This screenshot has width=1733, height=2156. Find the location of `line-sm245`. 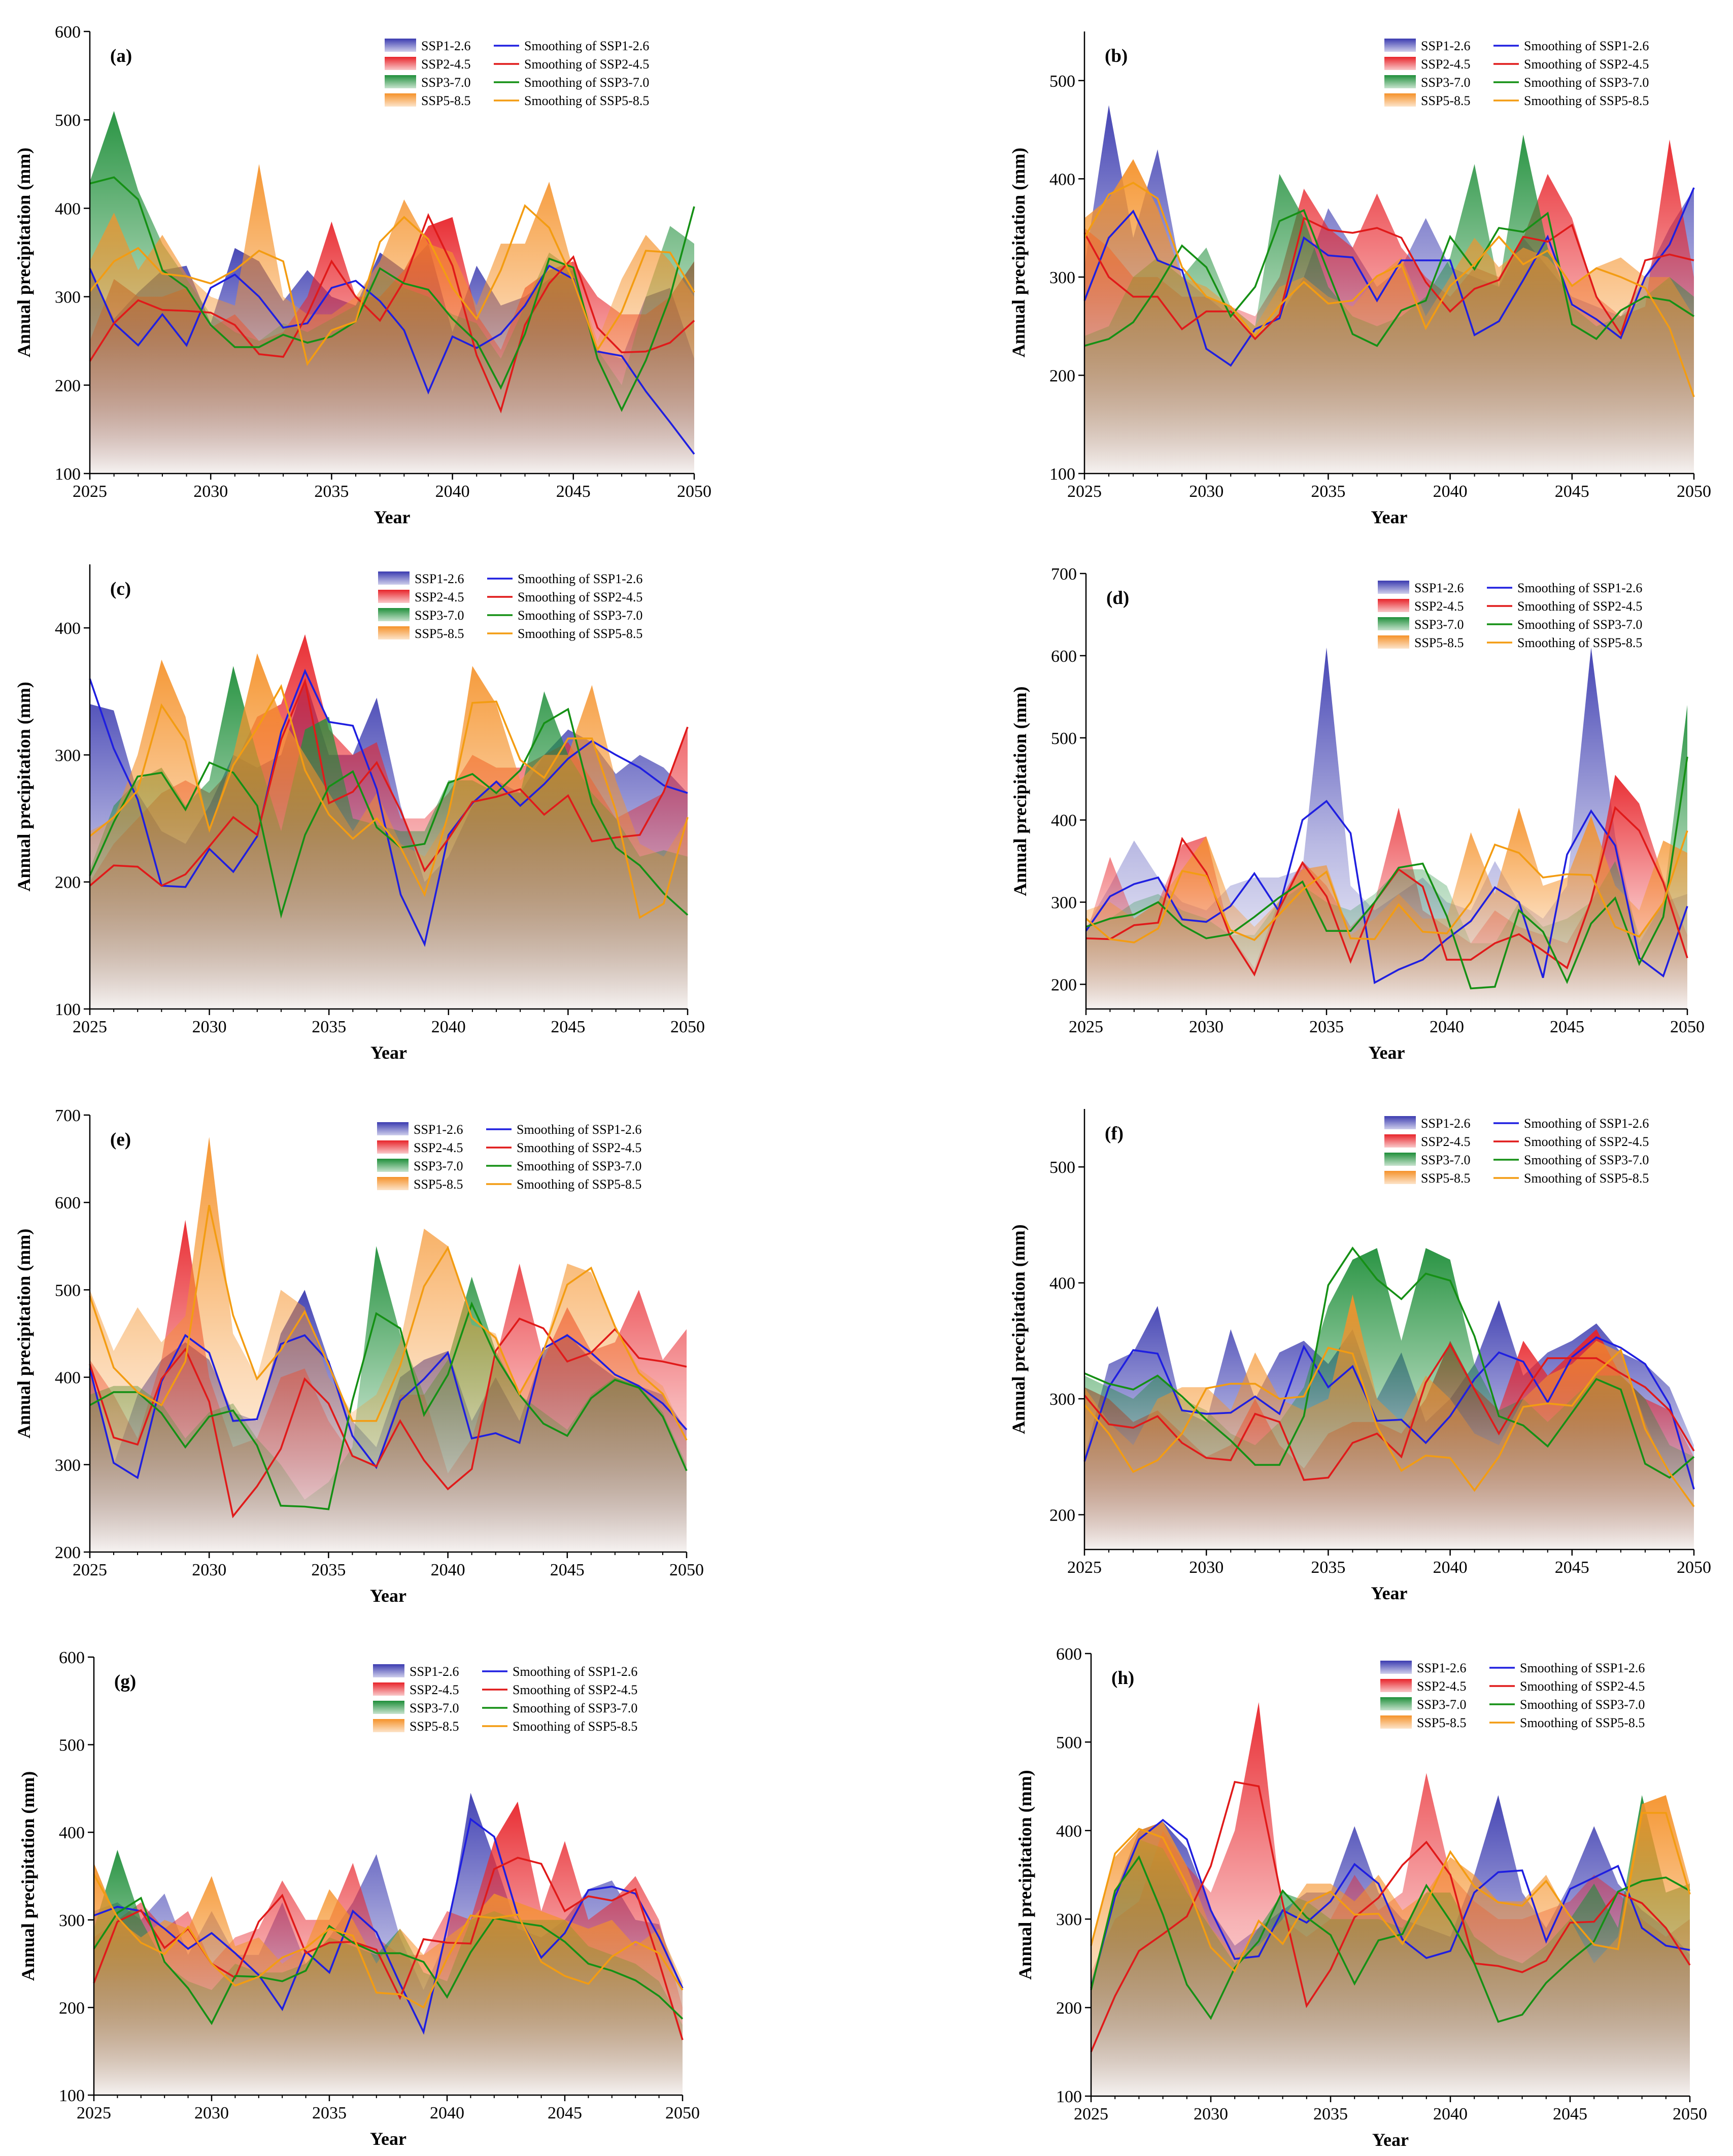

line-sm245 is located at coordinates (389, 782).